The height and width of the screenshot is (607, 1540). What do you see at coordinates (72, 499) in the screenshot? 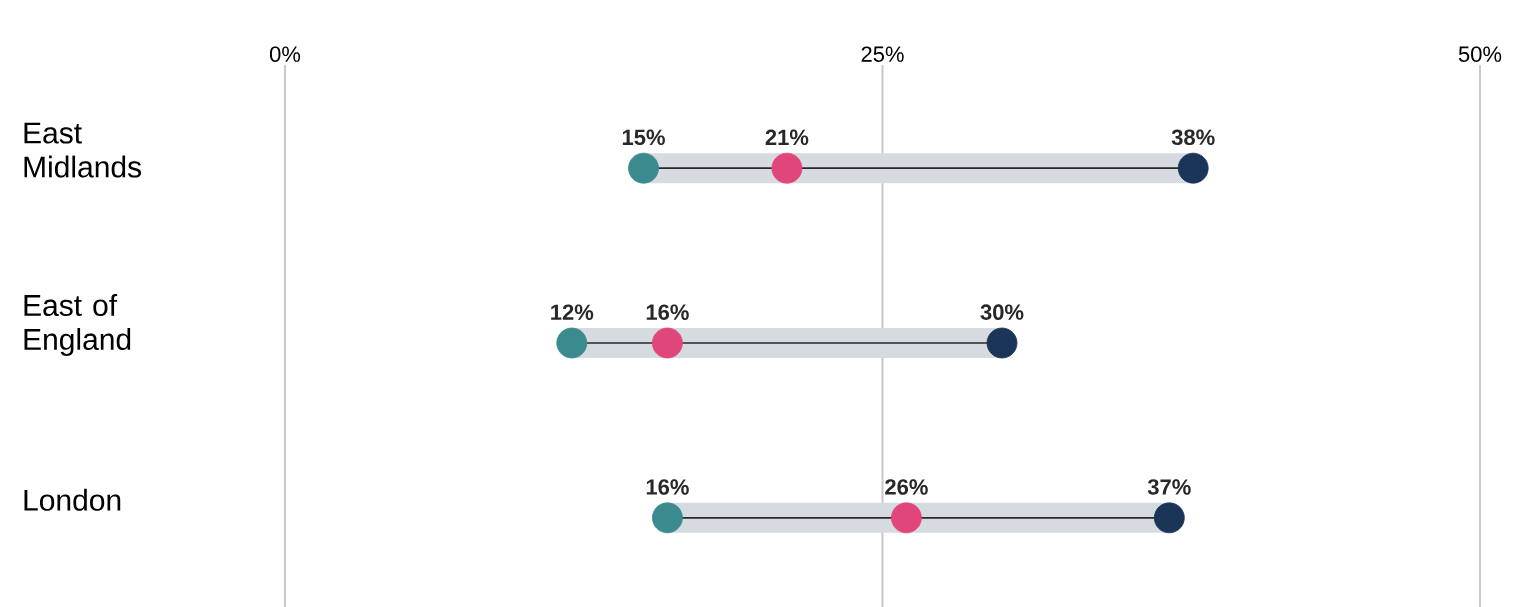
I see `y-tick-label: London` at bounding box center [72, 499].